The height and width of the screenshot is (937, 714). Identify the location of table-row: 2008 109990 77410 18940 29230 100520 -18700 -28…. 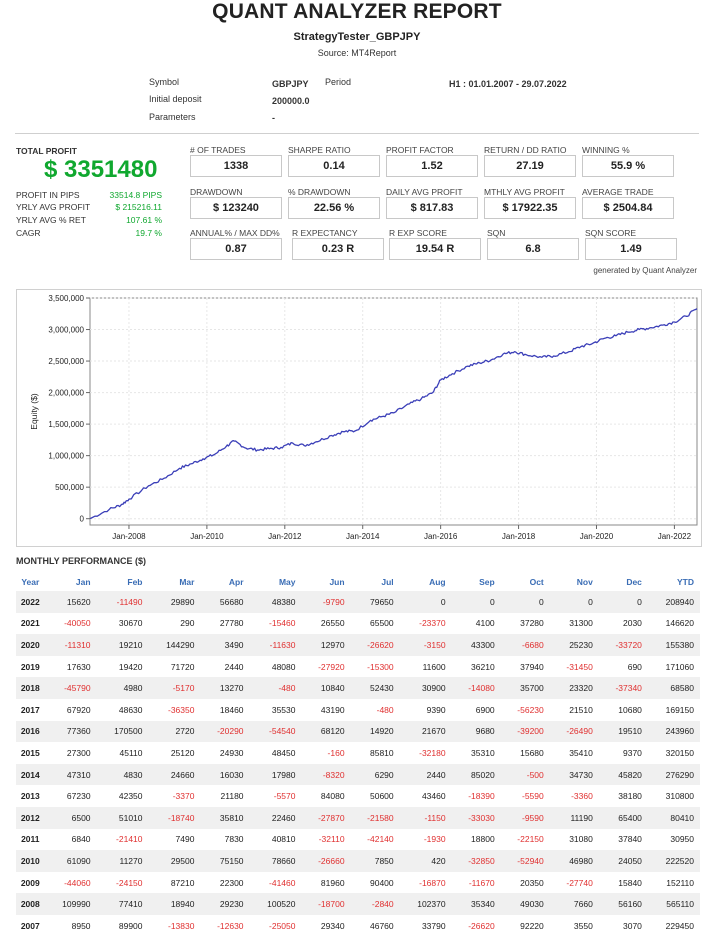
(358, 904).